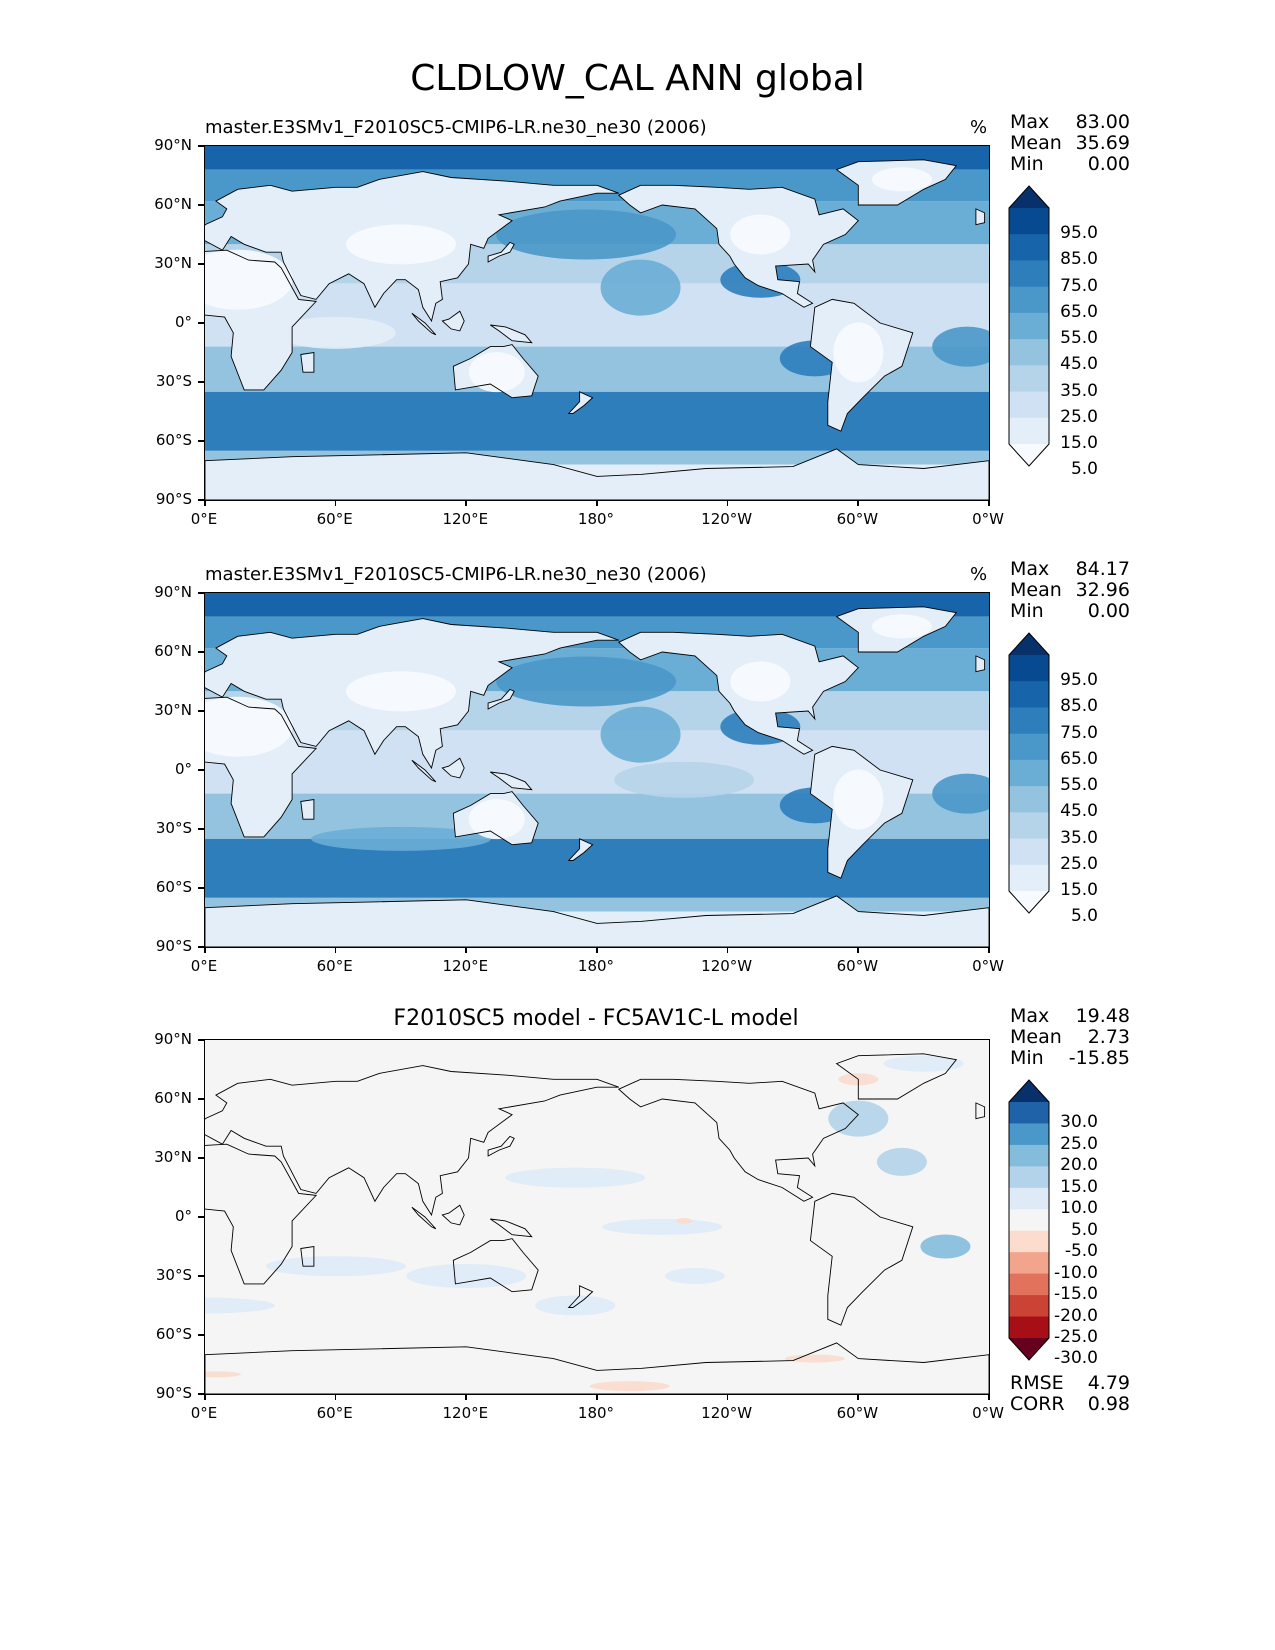  Describe the element at coordinates (1027, 164) in the screenshot. I see `stat-min-label: Min` at that location.